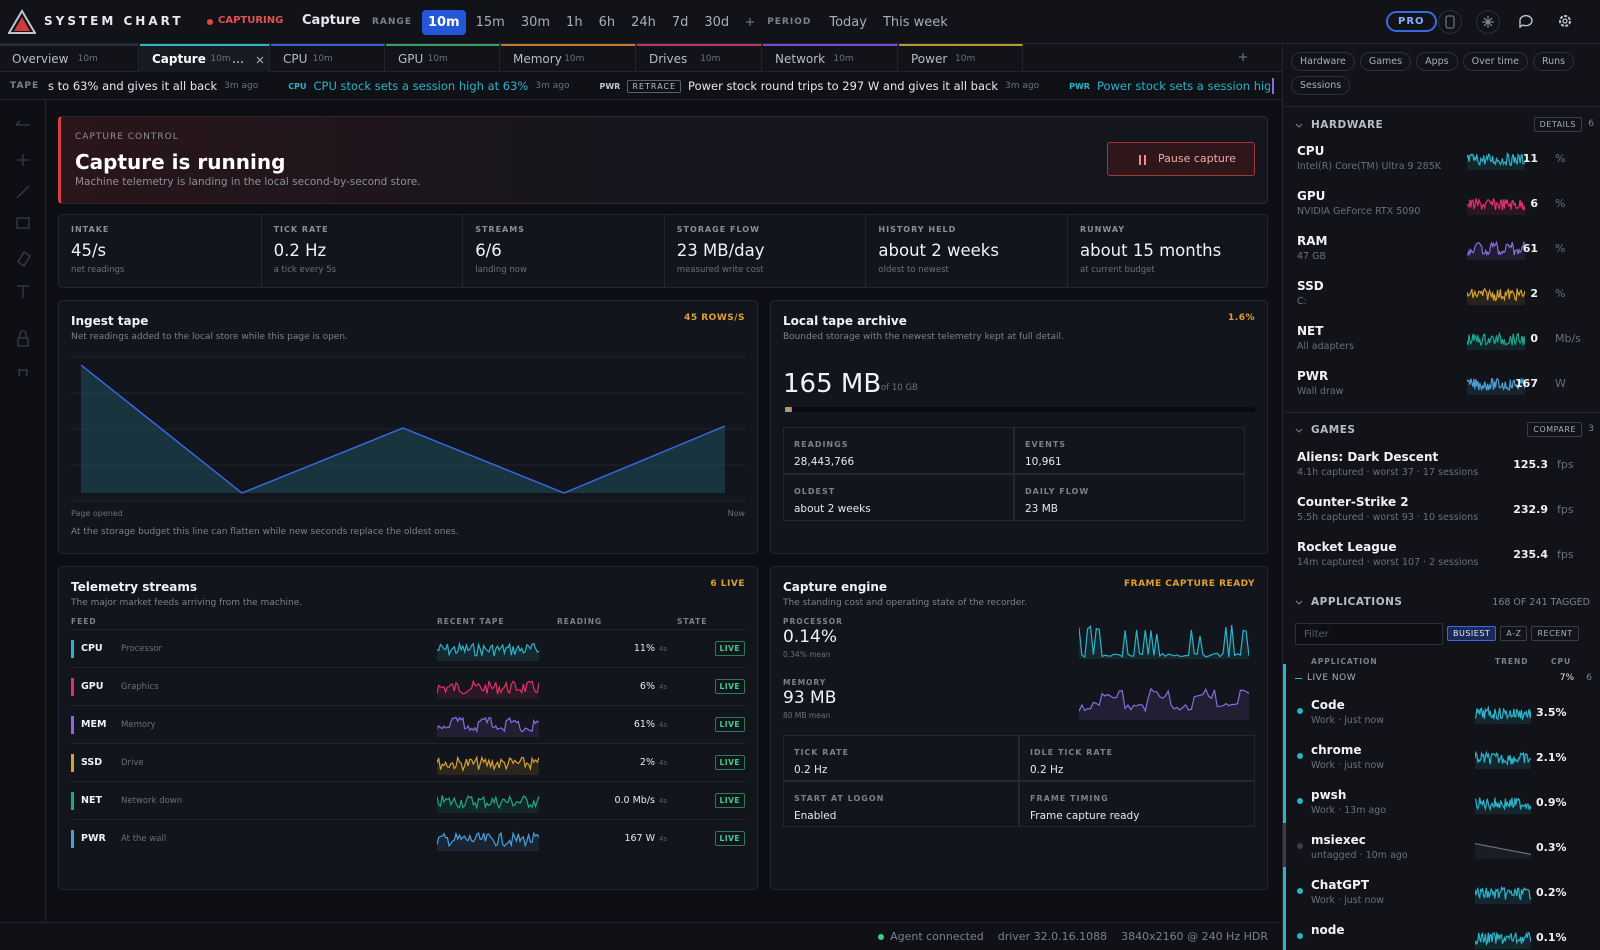 The height and width of the screenshot is (950, 1600). Describe the element at coordinates (1312, 241) in the screenshot. I see `hw-name: RAM` at that location.